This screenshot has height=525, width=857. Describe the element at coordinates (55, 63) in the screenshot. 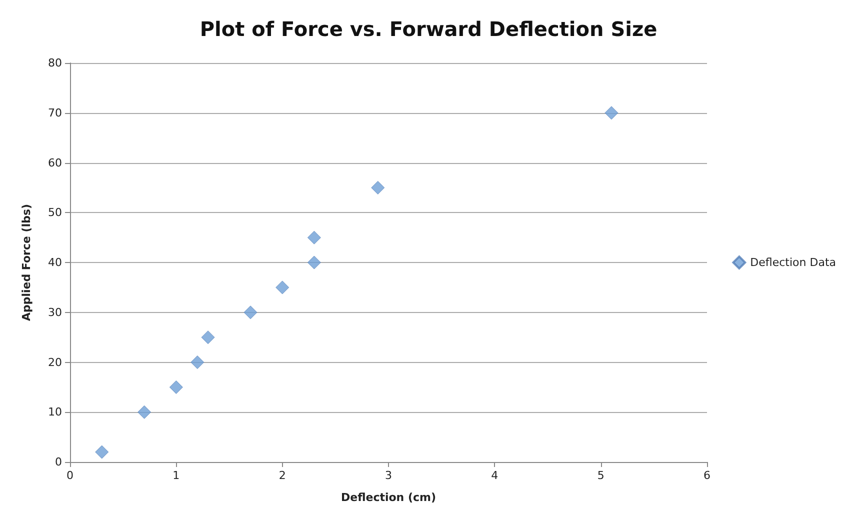

I see `y-tick-label: 80` at that location.